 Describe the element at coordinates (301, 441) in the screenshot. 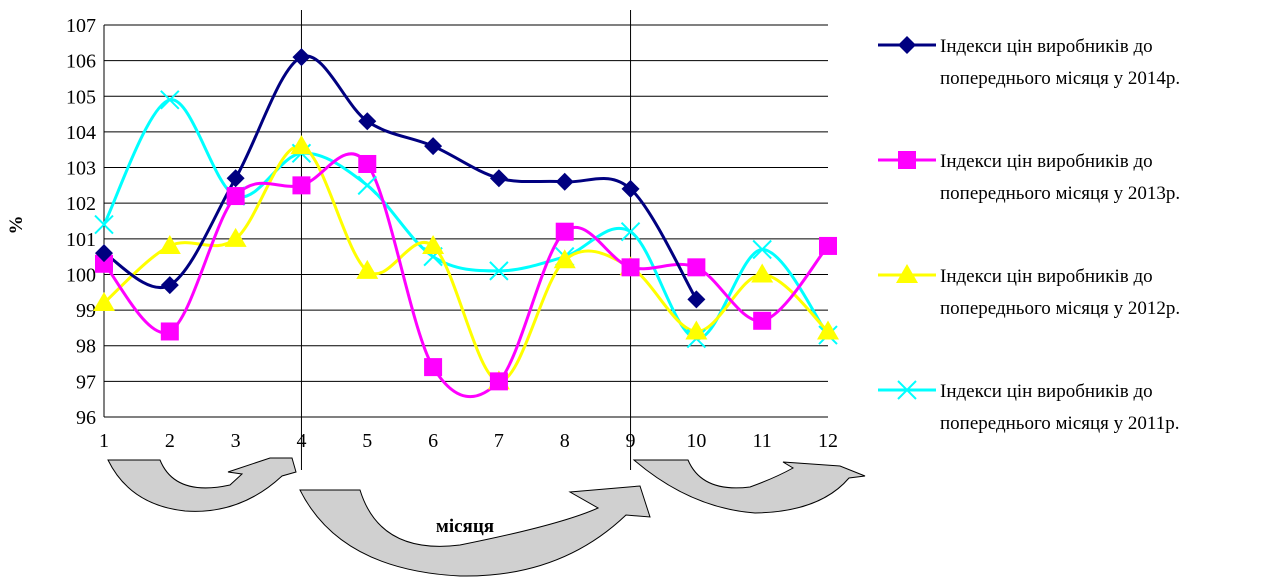

I see `x-tick-label-3: 4` at that location.